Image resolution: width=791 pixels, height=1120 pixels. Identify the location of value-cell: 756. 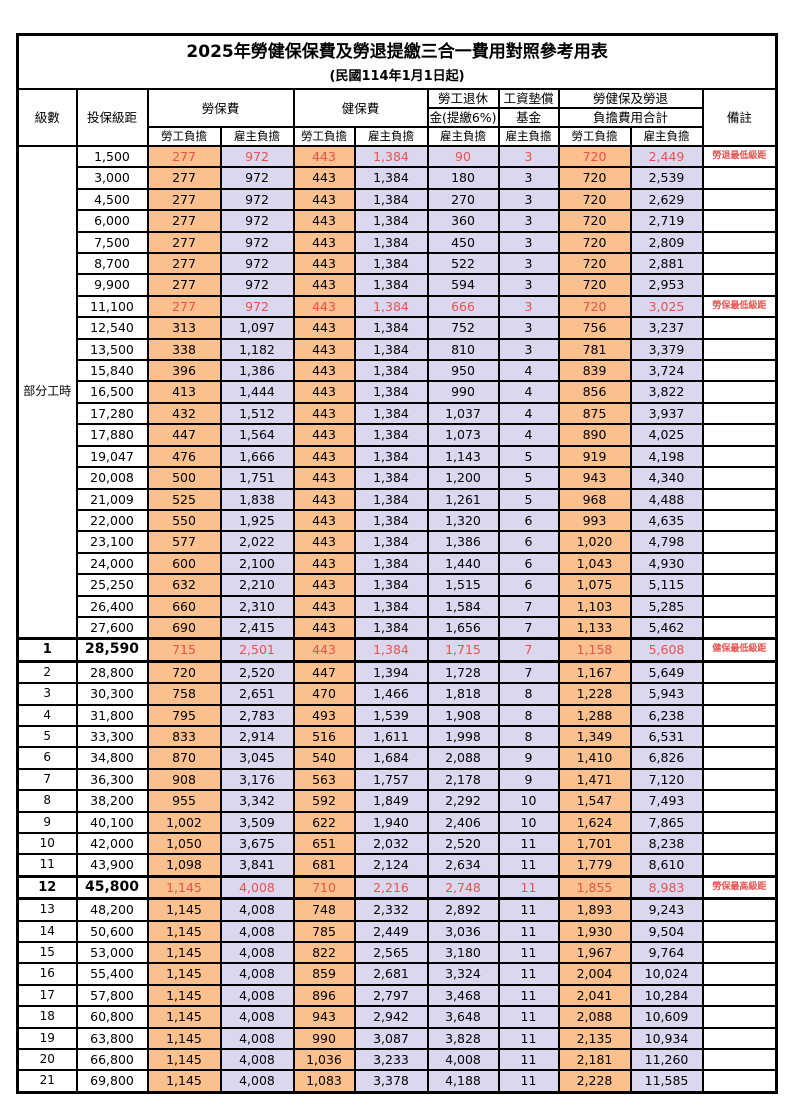
(594, 328).